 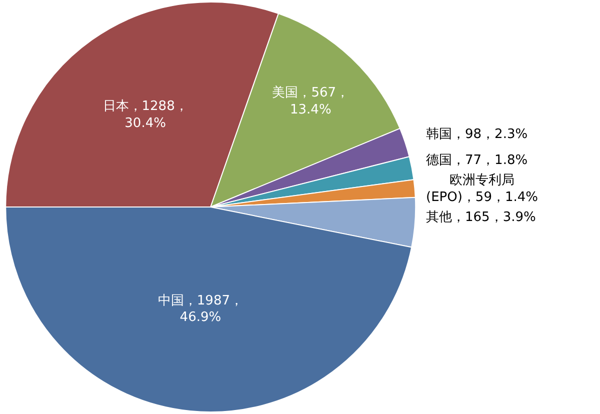 I want to click on slice-label: 中国，1987， 46.9%, so click(x=200, y=309).